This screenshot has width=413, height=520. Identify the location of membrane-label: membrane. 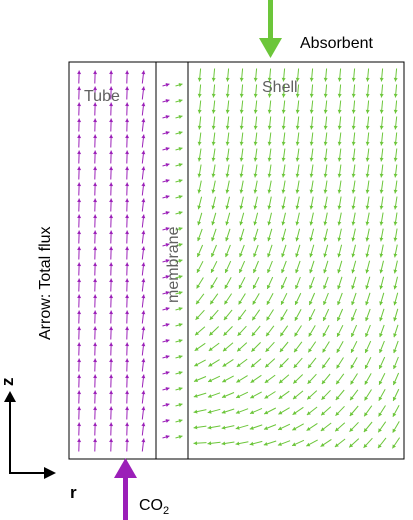
(173, 264).